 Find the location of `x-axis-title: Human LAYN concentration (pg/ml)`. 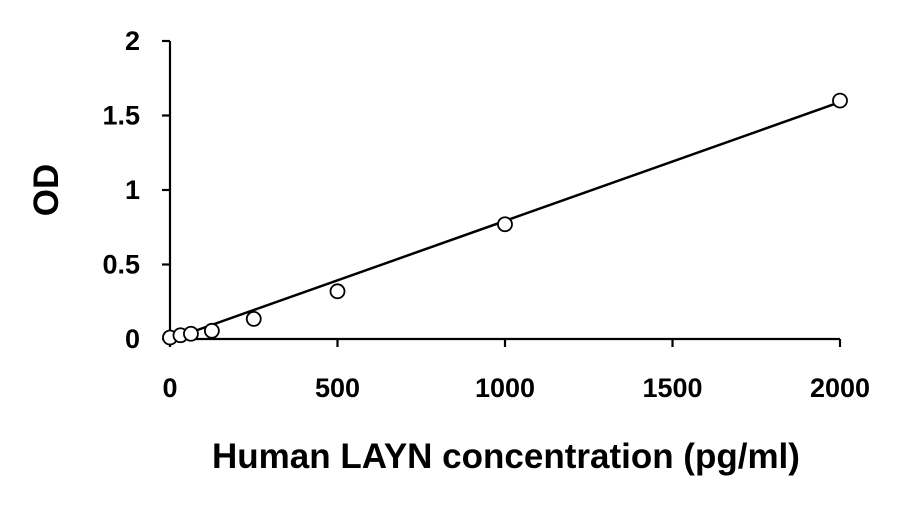

x-axis-title: Human LAYN concentration (pg/ml) is located at coordinates (506, 456).